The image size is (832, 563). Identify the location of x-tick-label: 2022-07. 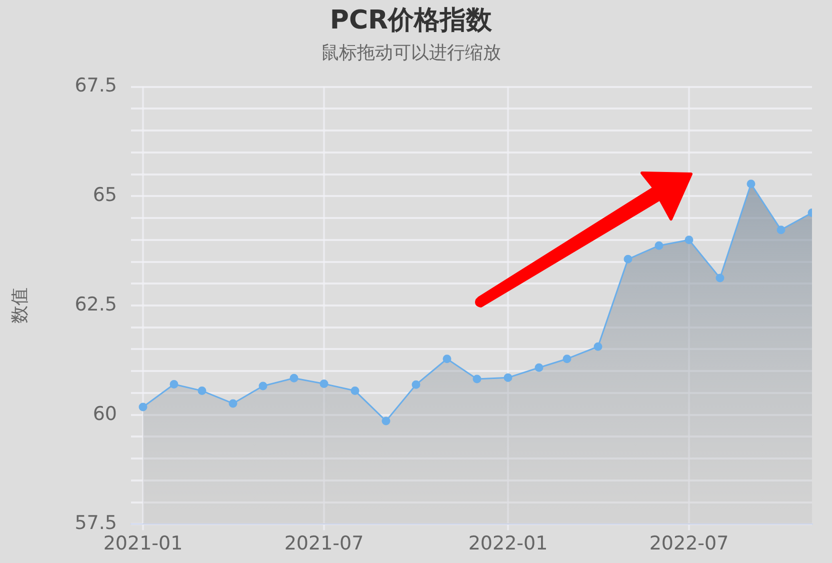
(689, 543).